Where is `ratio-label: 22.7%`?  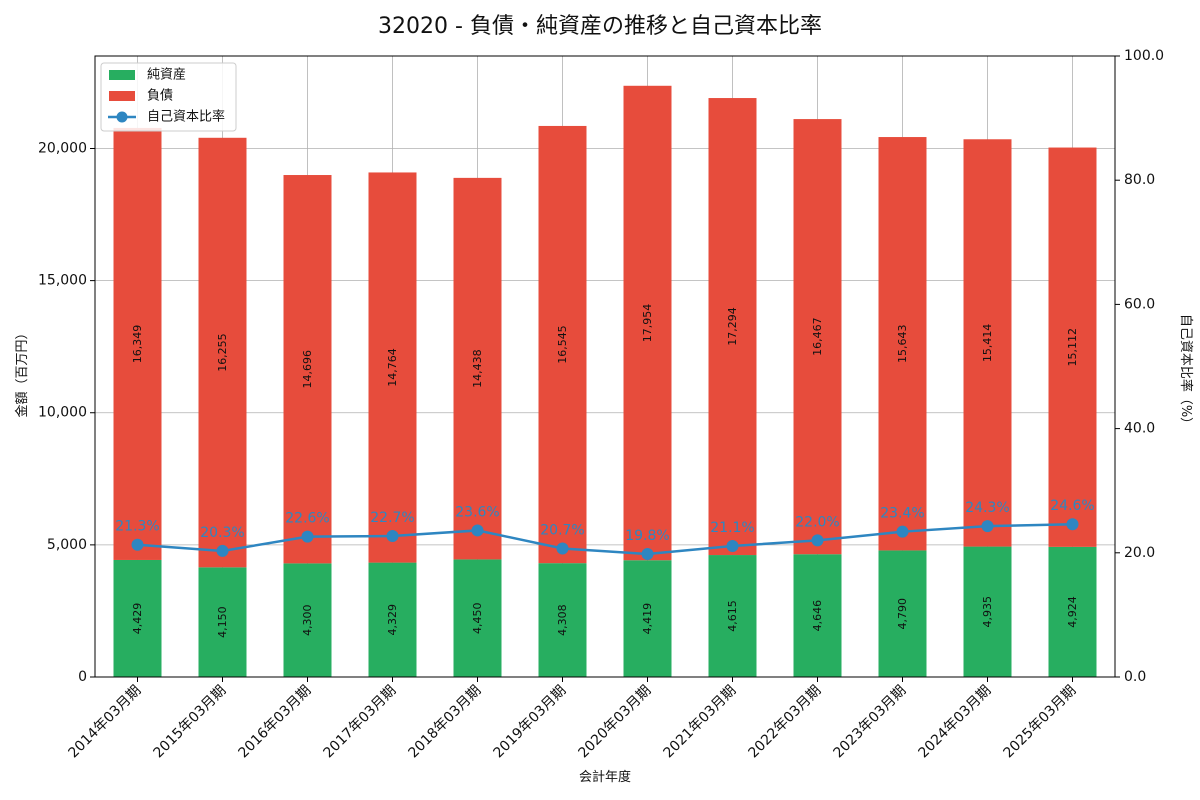
ratio-label: 22.7% is located at coordinates (392, 518).